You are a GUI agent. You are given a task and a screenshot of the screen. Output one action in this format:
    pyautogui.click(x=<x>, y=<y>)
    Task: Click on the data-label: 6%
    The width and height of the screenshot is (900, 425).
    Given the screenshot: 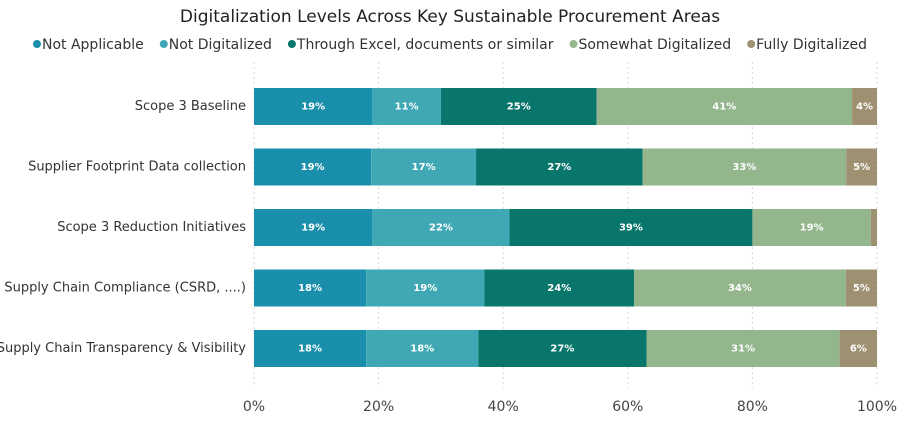 What is the action you would take?
    pyautogui.click(x=858, y=349)
    